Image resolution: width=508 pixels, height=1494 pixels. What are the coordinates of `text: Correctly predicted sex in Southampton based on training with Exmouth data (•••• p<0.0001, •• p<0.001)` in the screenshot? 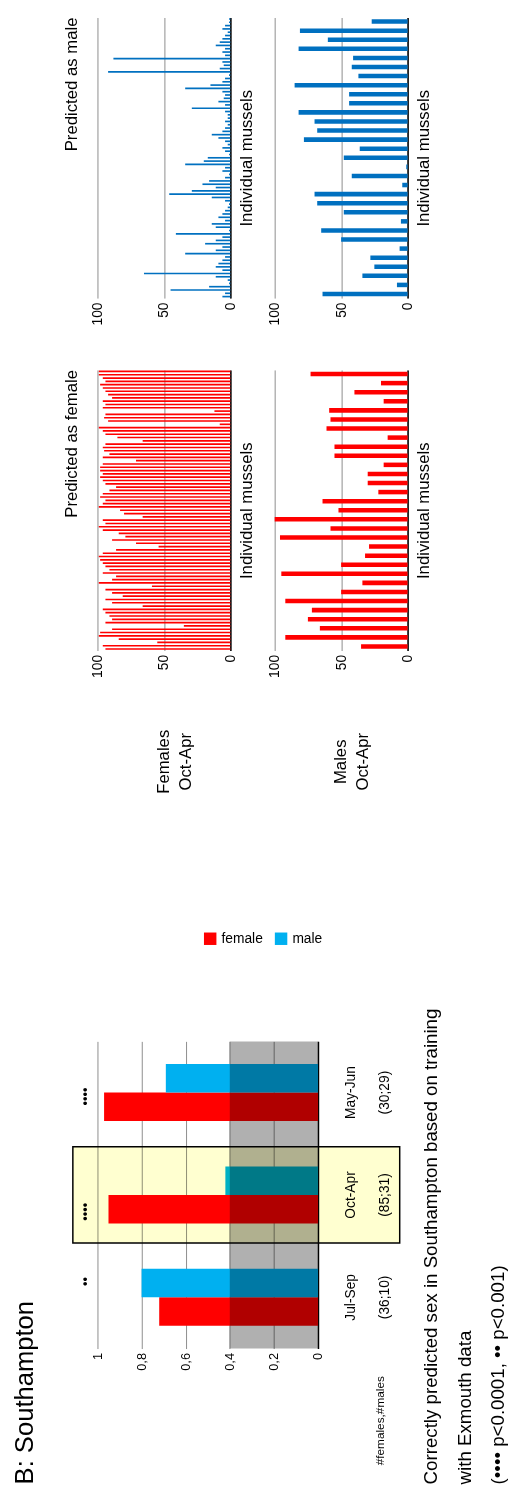 It's located at (464, 1247).